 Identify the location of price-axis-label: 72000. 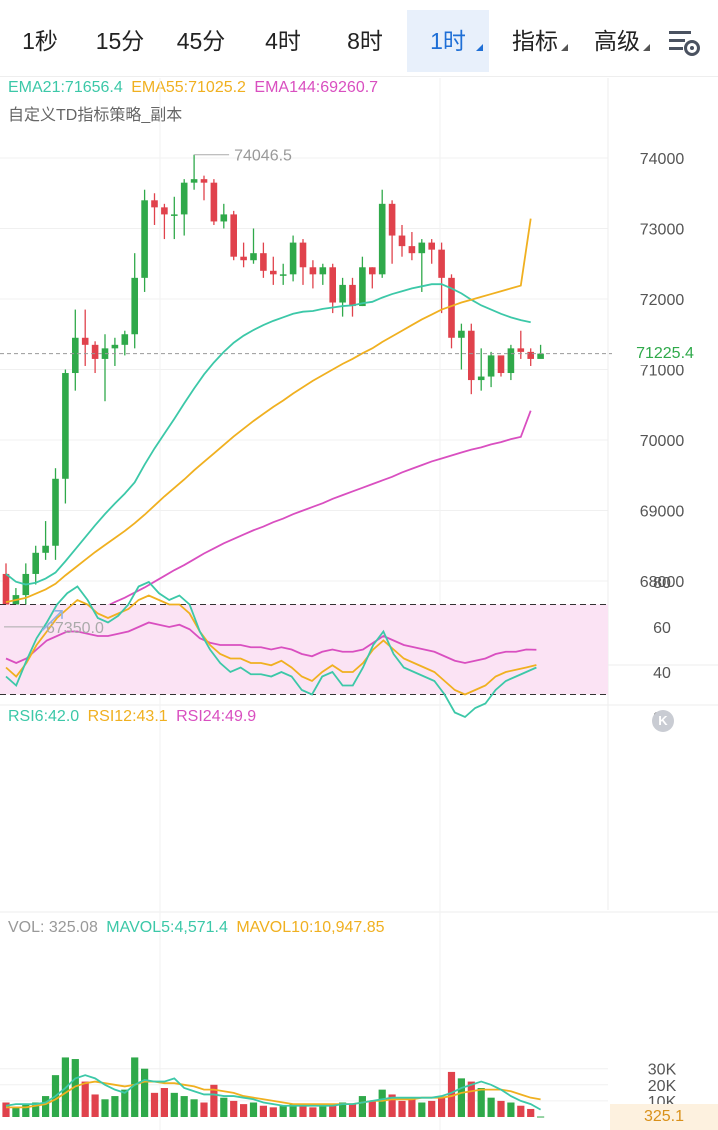
(662, 300).